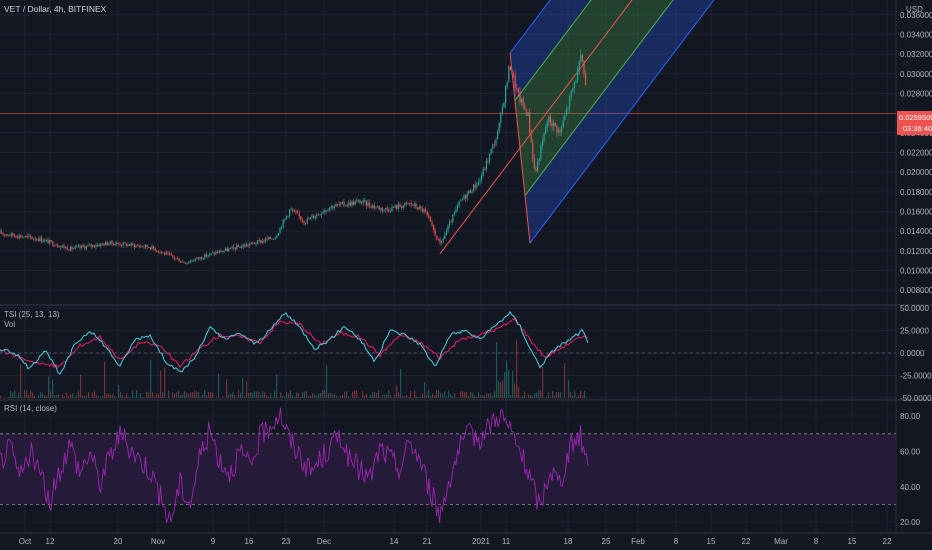 The image size is (932, 550). I want to click on time-tick-label: 21, so click(427, 541).